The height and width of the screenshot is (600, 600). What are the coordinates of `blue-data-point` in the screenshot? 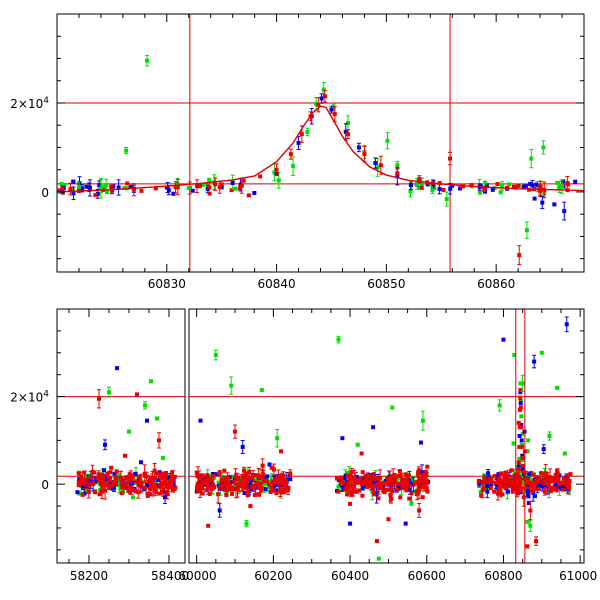 It's located at (542, 203).